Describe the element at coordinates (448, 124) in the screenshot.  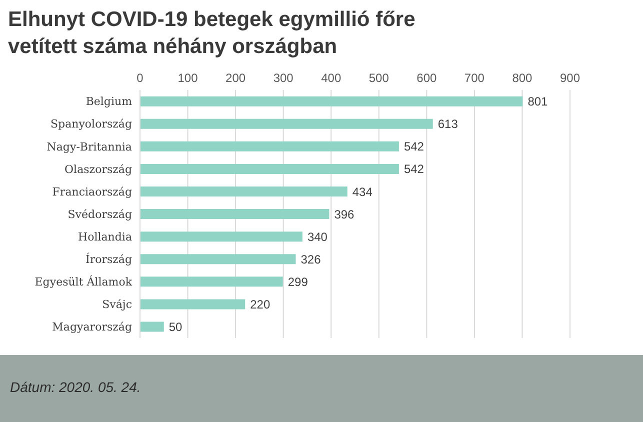
I see `data-label: 613` at that location.